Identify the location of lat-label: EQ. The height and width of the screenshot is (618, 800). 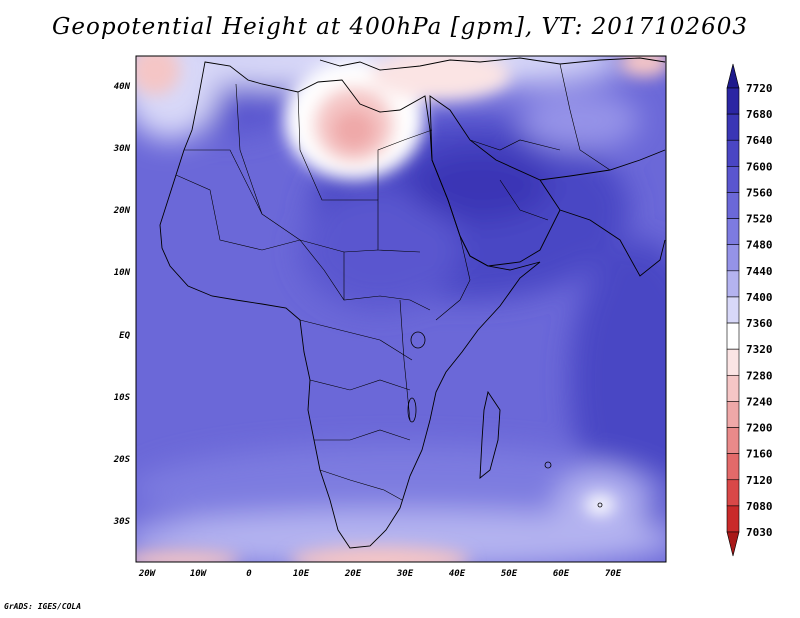
(124, 336).